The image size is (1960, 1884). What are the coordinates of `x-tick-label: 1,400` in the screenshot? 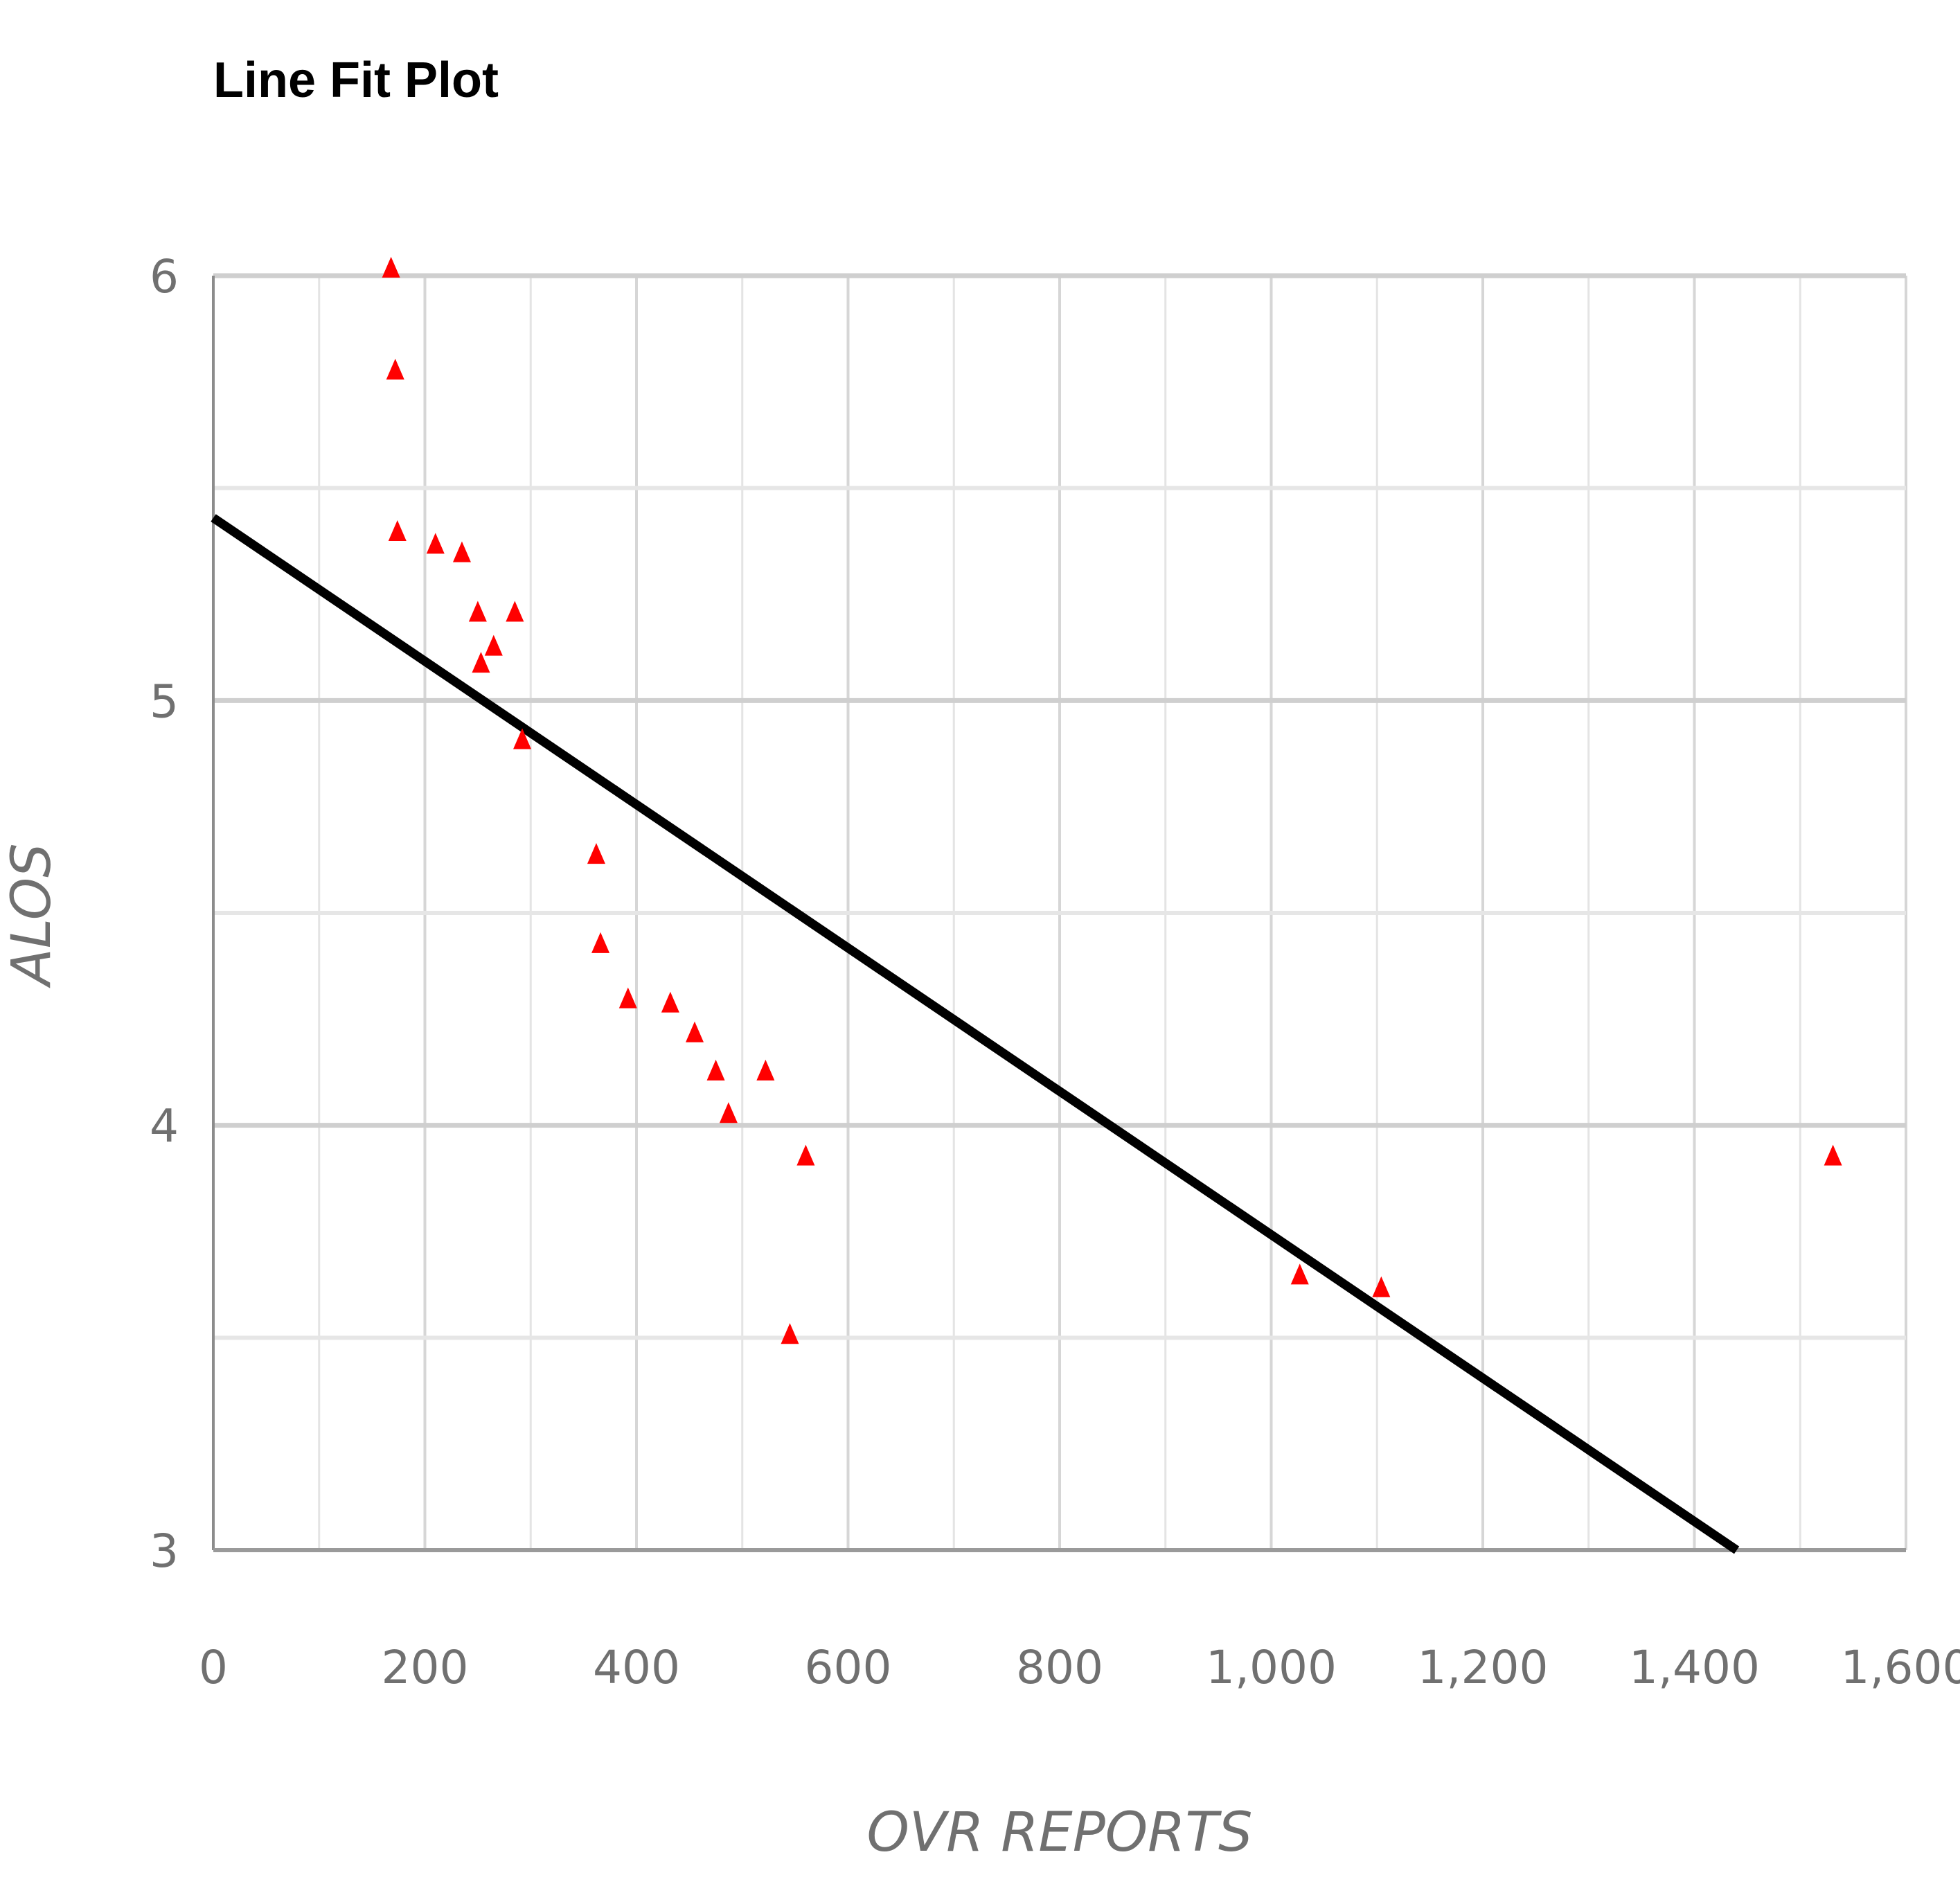 It's located at (1695, 1667).